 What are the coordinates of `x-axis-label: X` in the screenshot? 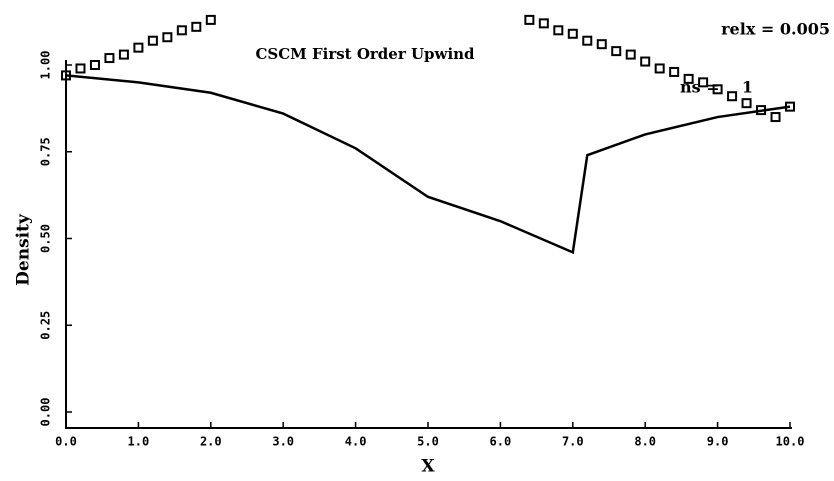 It's located at (428, 467).